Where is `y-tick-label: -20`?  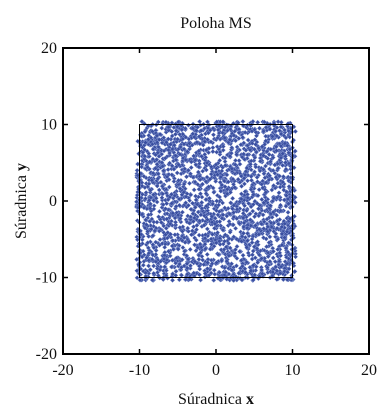 y-tick-label: -20 is located at coordinates (46, 354).